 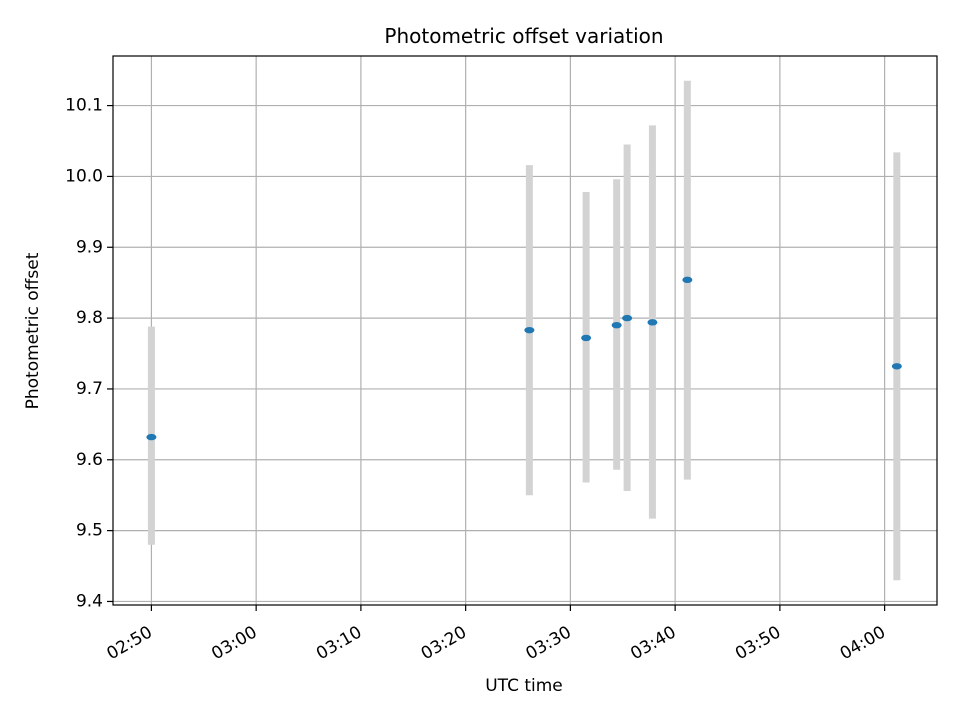 What do you see at coordinates (89, 353) in the screenshot?
I see `y-axis-ticks: 9.4 9.5 9.6 9.7 9.8 9.9 10.0 10.1` at bounding box center [89, 353].